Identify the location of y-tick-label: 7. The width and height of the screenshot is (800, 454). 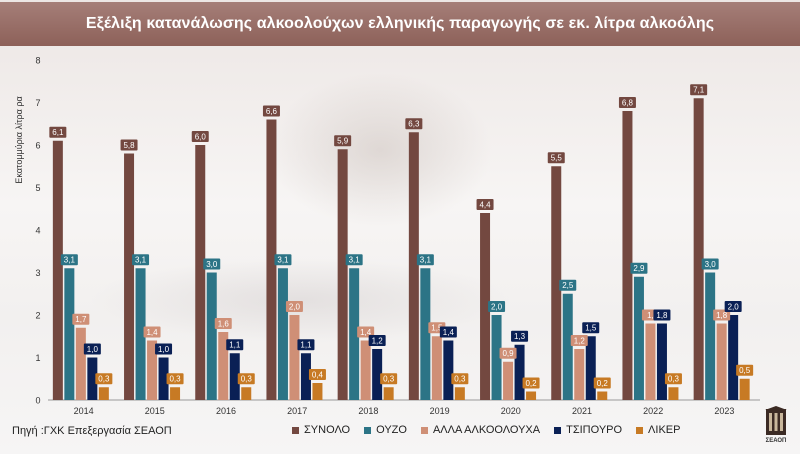
(37, 103).